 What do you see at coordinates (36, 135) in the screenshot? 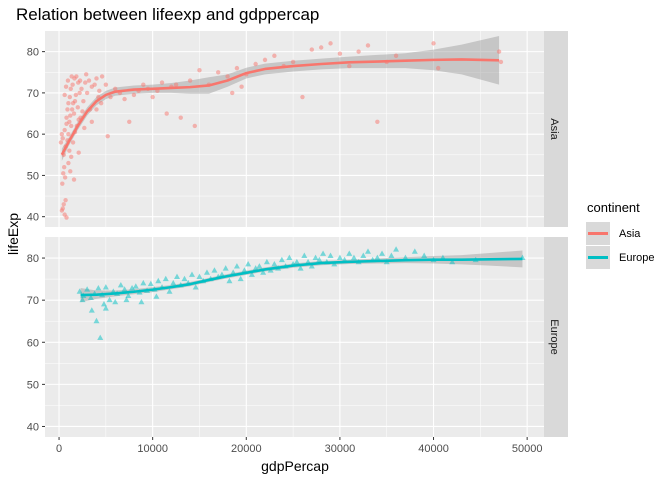
I see `y-axis-asia: 40 50 60 70 80` at bounding box center [36, 135].